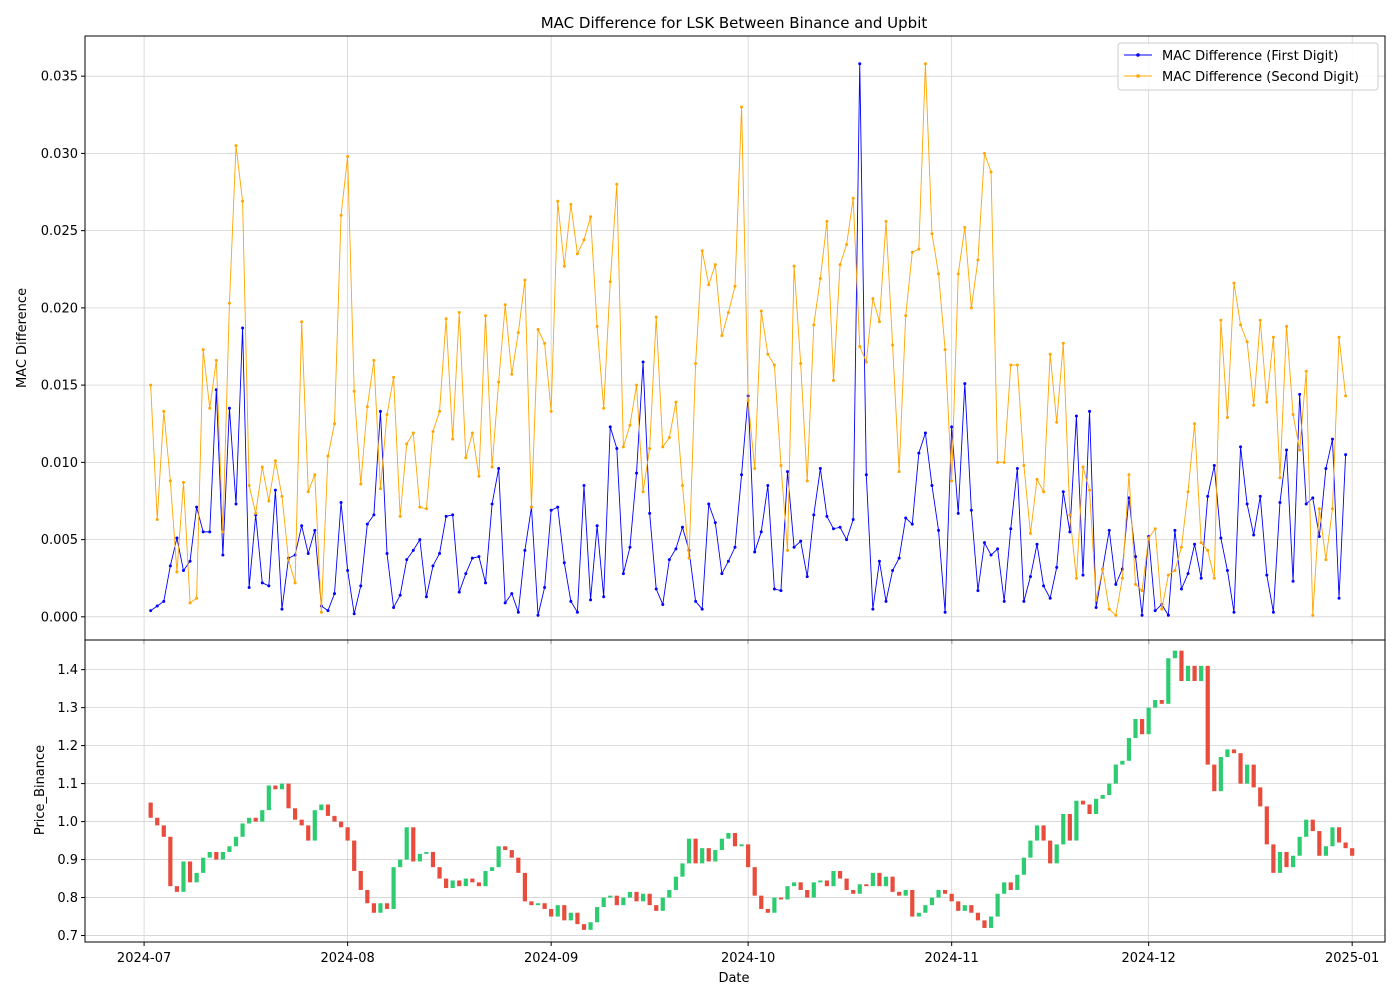 Image resolution: width=1400 pixels, height=1000 pixels. Describe the element at coordinates (40, 790) in the screenshot. I see `bottom-y-axis-label: Price_Binance` at that location.